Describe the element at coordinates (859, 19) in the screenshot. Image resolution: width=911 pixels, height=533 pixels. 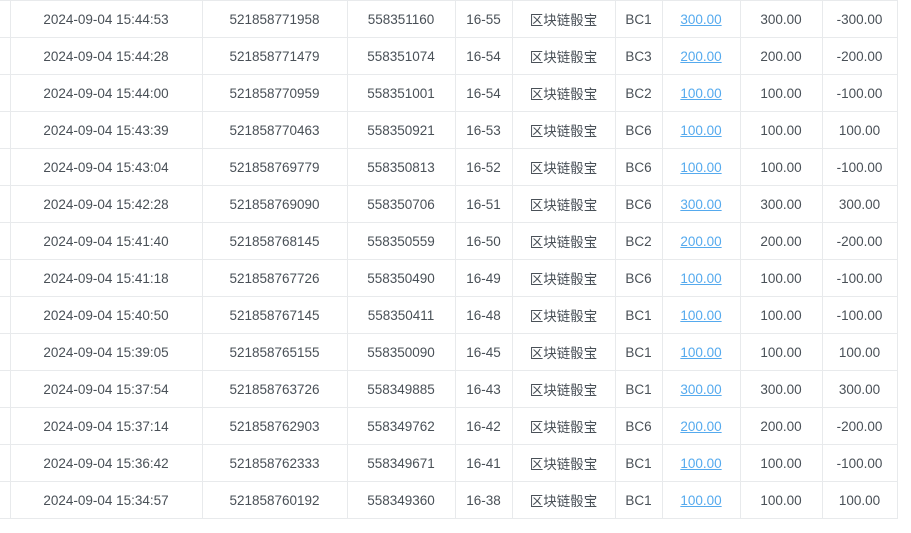
I see `cell-profit-amount: -300.00` at that location.